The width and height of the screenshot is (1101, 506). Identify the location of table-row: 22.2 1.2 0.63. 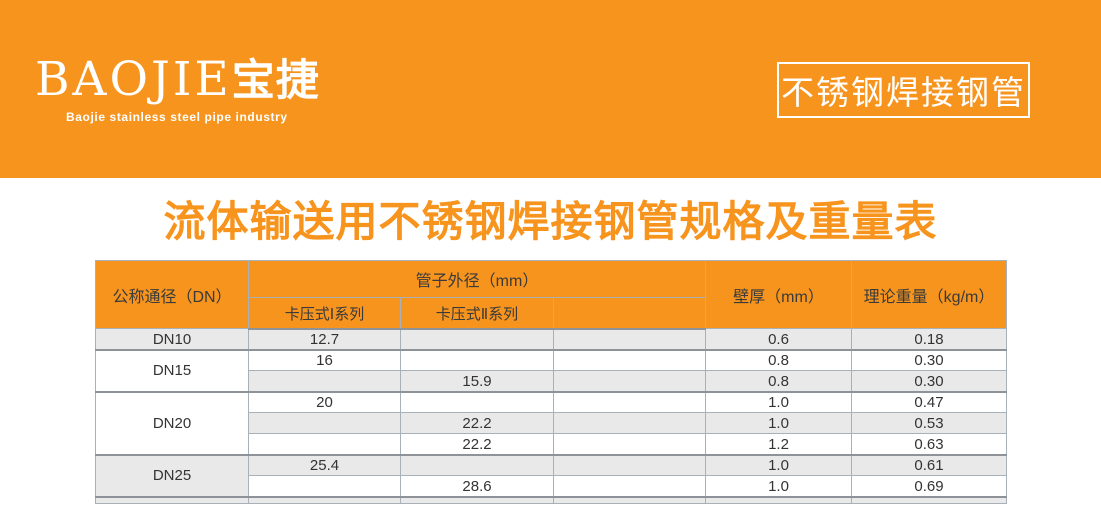
(552, 444).